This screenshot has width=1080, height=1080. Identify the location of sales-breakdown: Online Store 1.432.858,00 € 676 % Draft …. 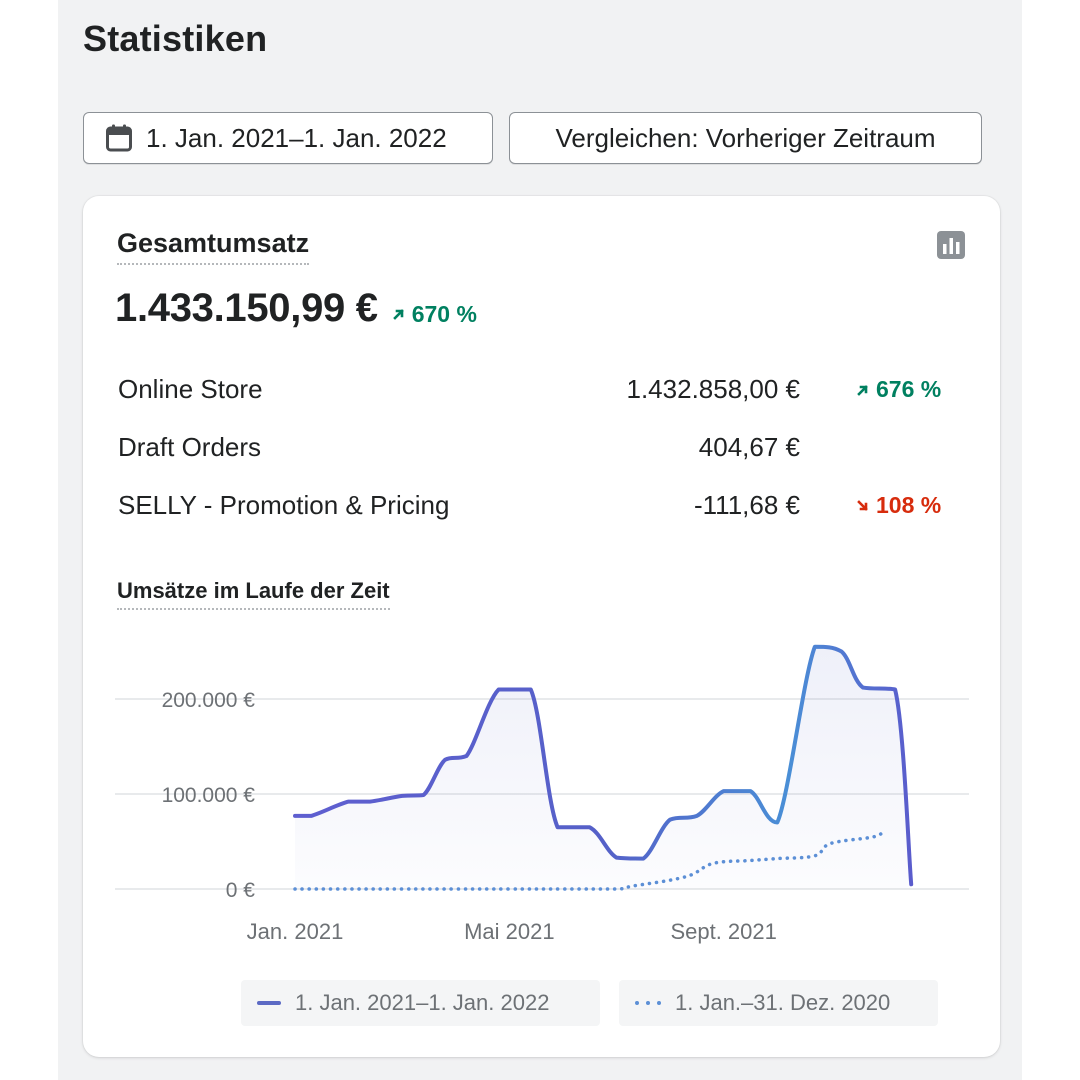
(534, 457).